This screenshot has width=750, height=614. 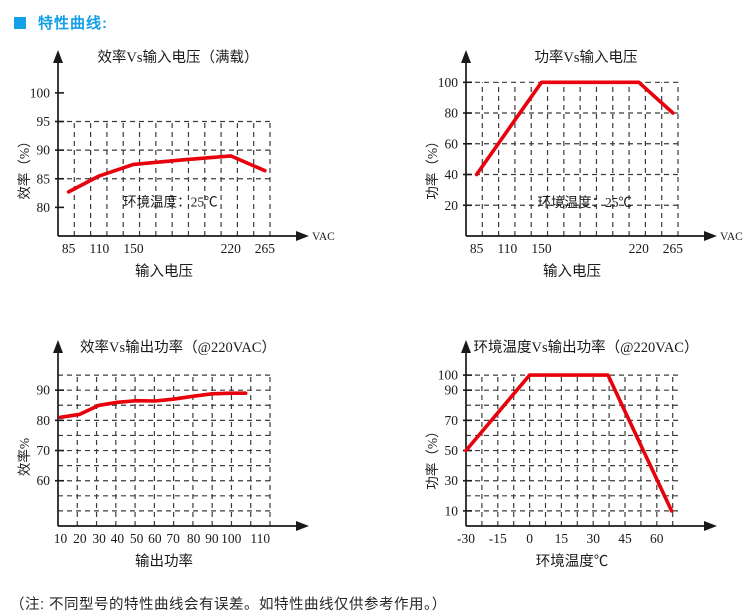 What do you see at coordinates (466, 538) in the screenshot?
I see `x-tick-label: -30` at bounding box center [466, 538].